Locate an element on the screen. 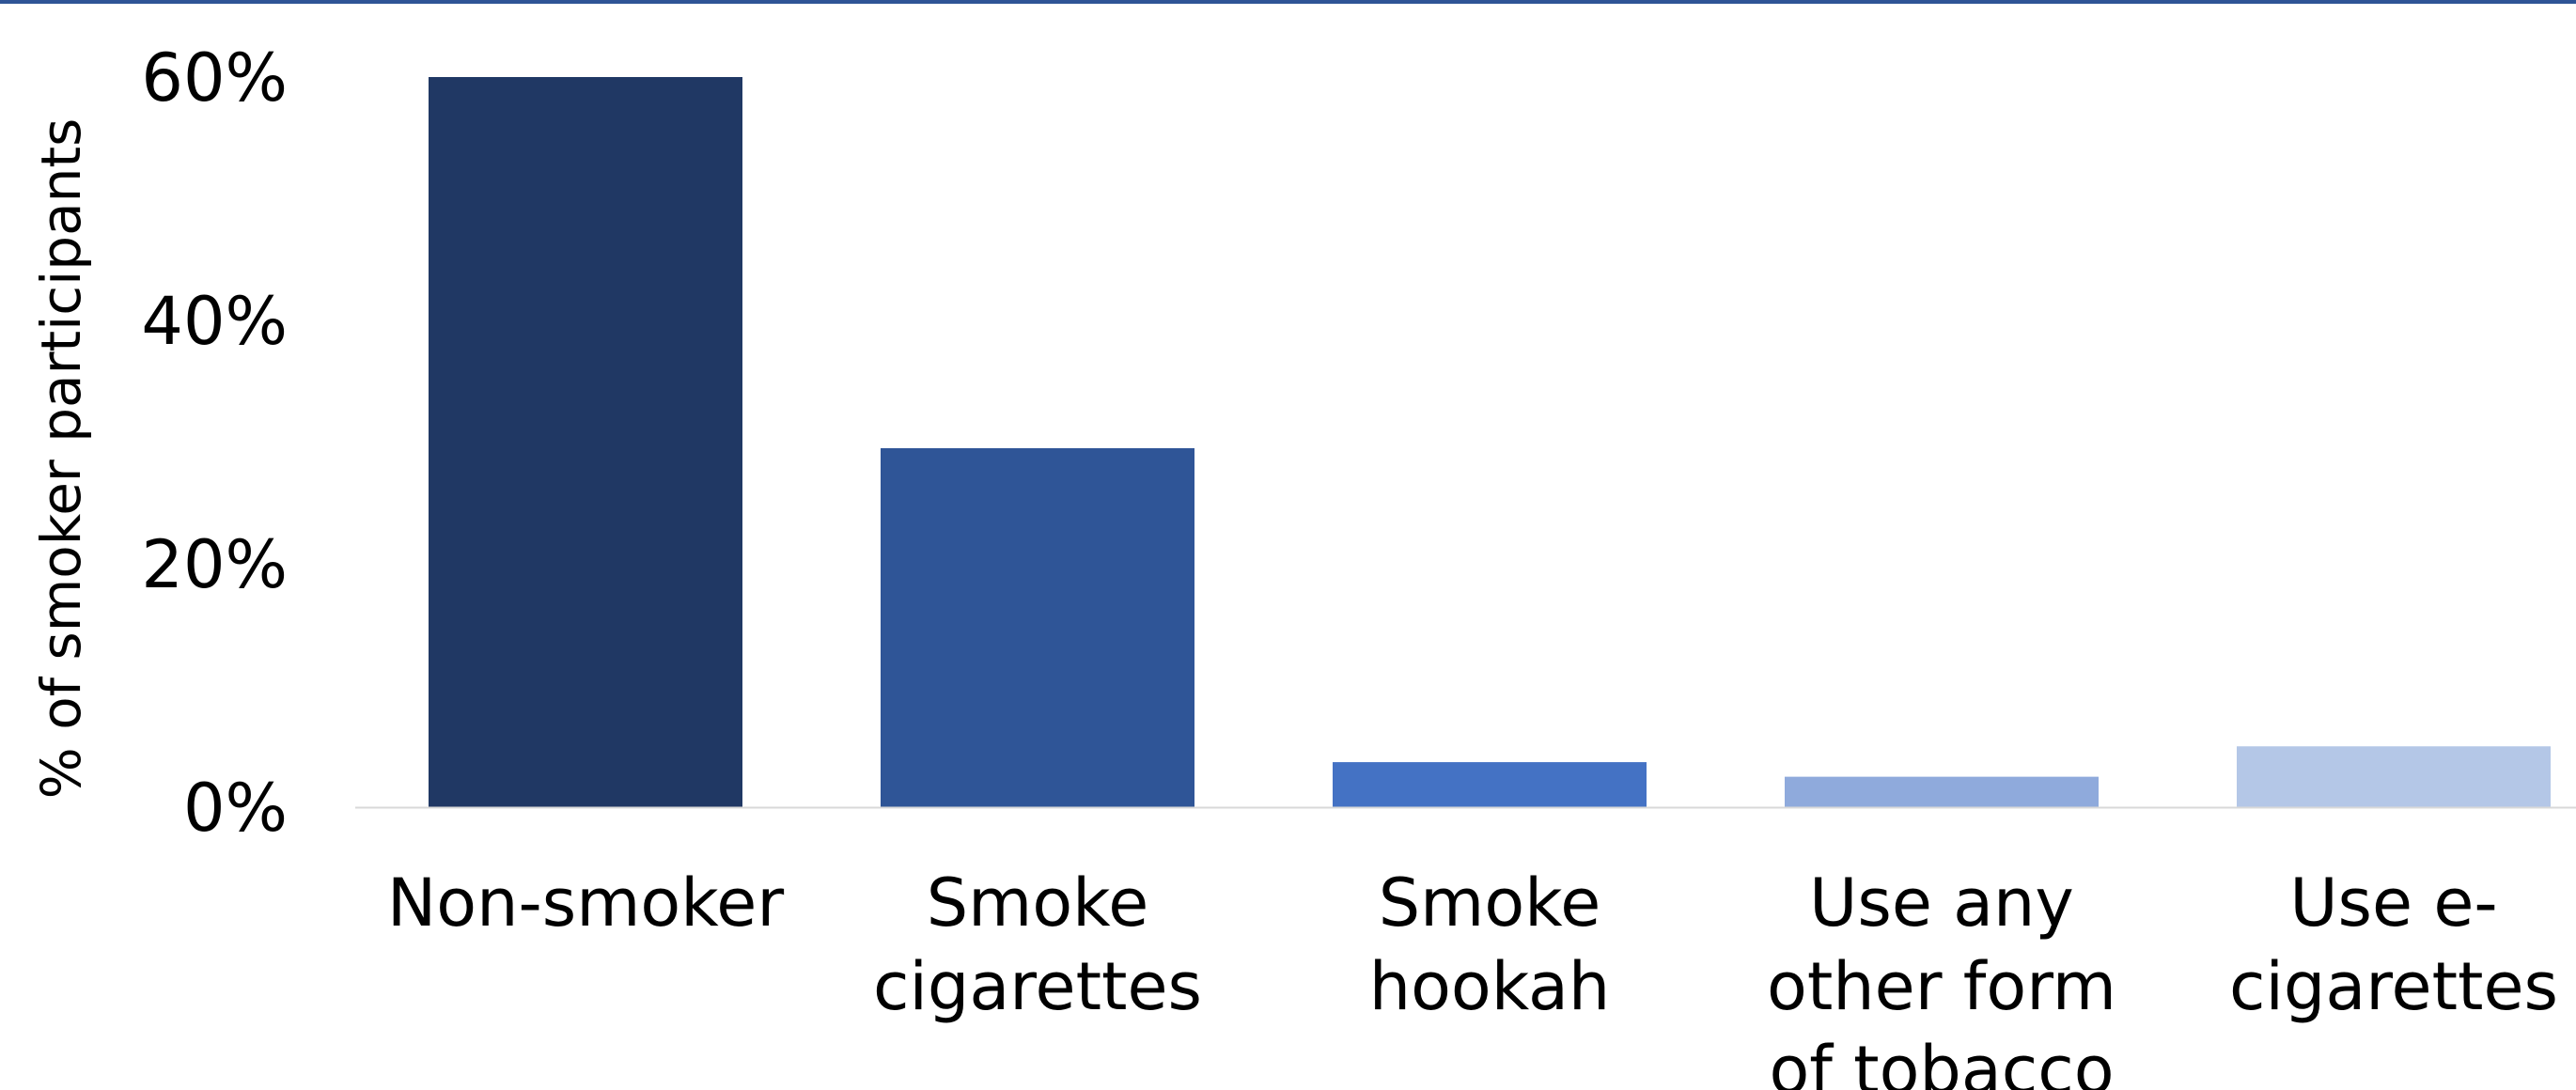 This screenshot has width=2576, height=1090. category-label: Smoke cigarettes is located at coordinates (1037, 944).